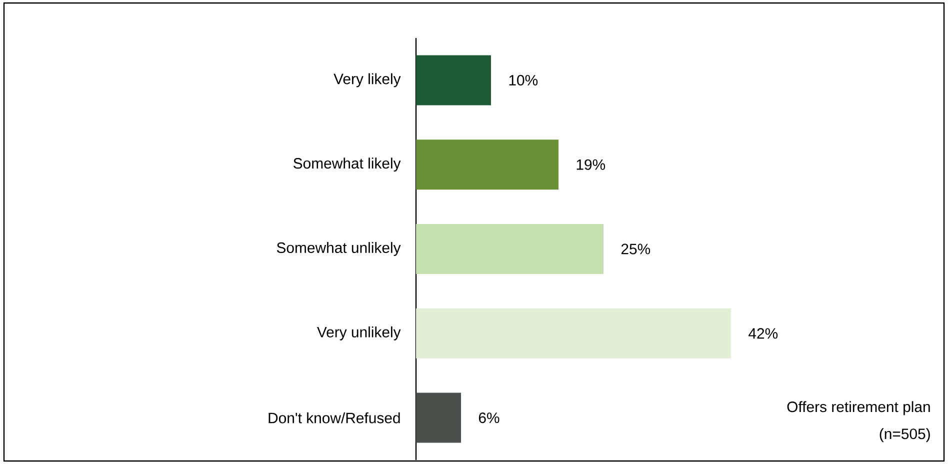  Describe the element at coordinates (523, 80) in the screenshot. I see `data-label: 10%` at that location.